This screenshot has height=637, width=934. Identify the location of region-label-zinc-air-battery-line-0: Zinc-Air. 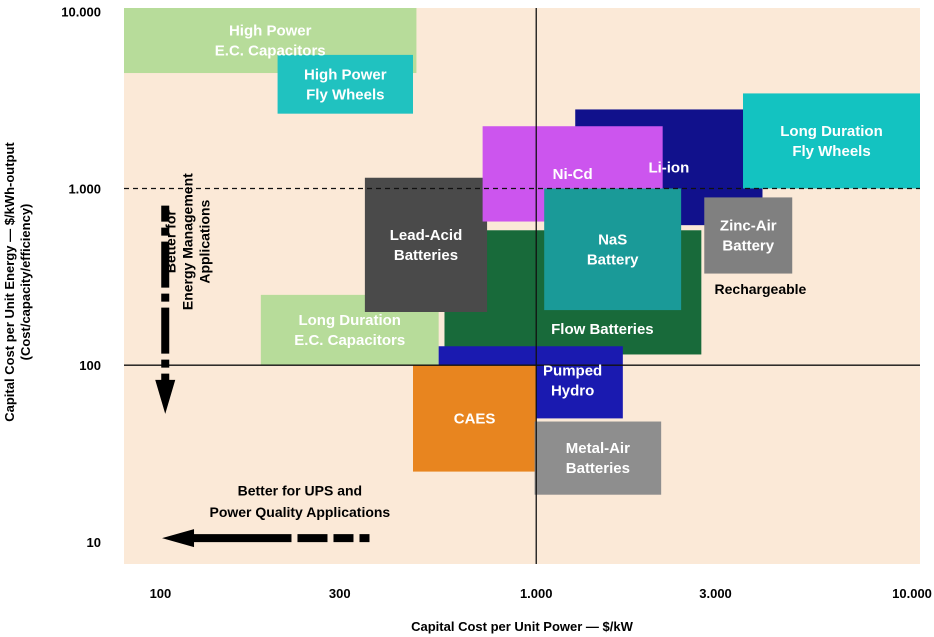
(748, 225).